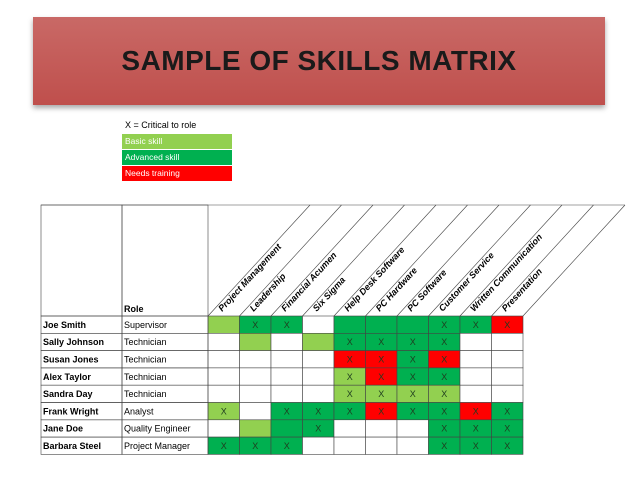  What do you see at coordinates (70, 411) in the screenshot?
I see `employee-name: Frank Wright` at bounding box center [70, 411].